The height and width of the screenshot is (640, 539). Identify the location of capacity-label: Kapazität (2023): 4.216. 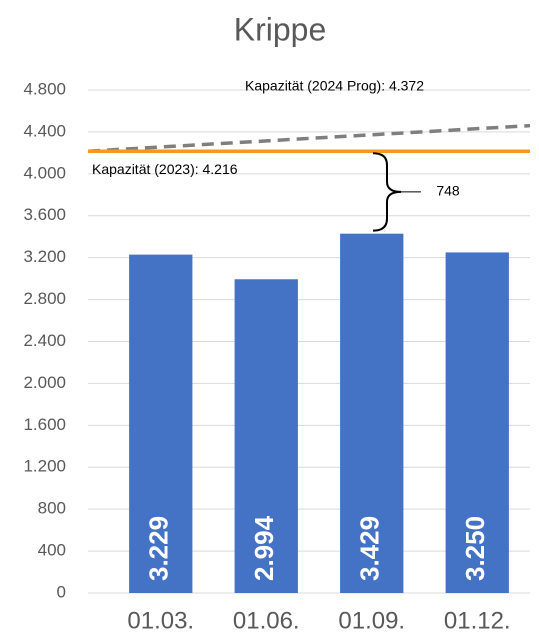
(165, 169).